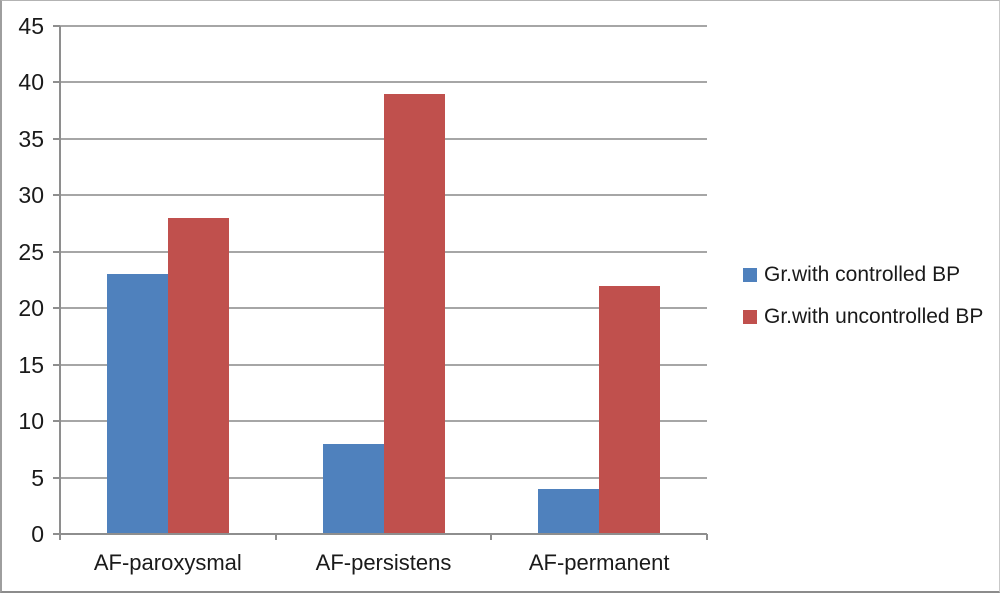  I want to click on legend-label: Gr.with controlled BP, so click(862, 274).